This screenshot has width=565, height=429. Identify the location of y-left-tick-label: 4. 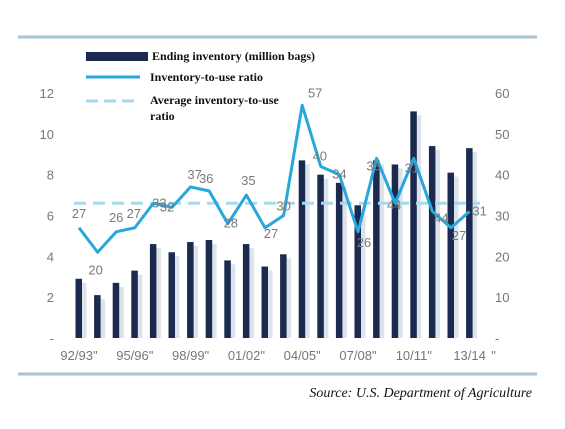
(50, 256).